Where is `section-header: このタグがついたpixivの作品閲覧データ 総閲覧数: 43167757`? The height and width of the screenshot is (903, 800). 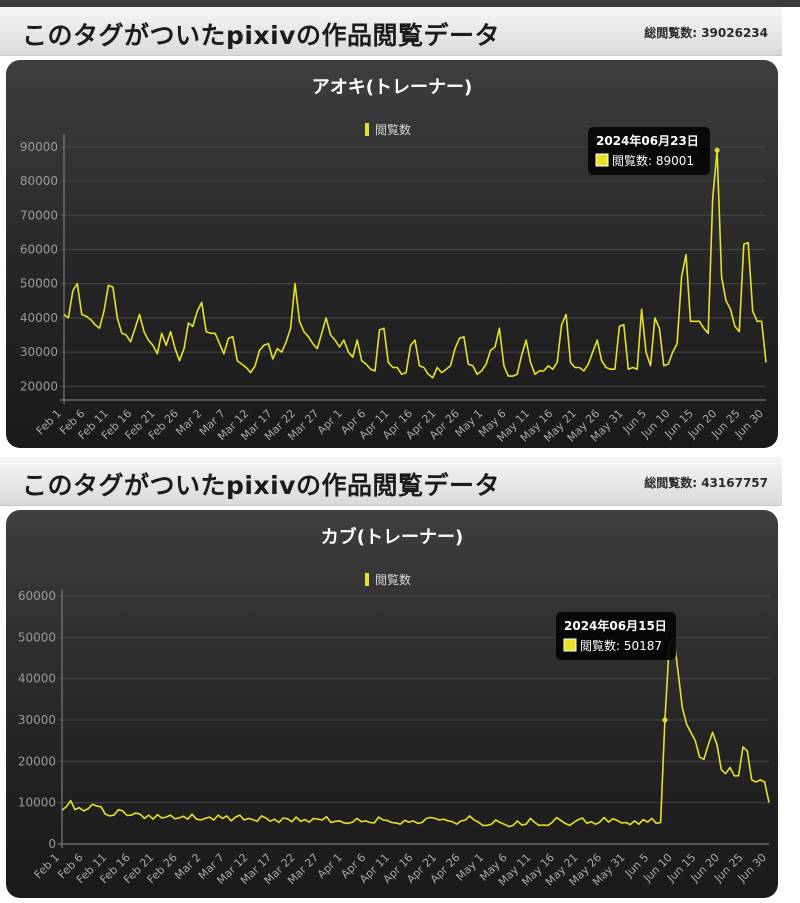
section-header: このタグがついたpixivの作品閲覧データ 総閲覧数: 43167757 is located at coordinates (391, 481).